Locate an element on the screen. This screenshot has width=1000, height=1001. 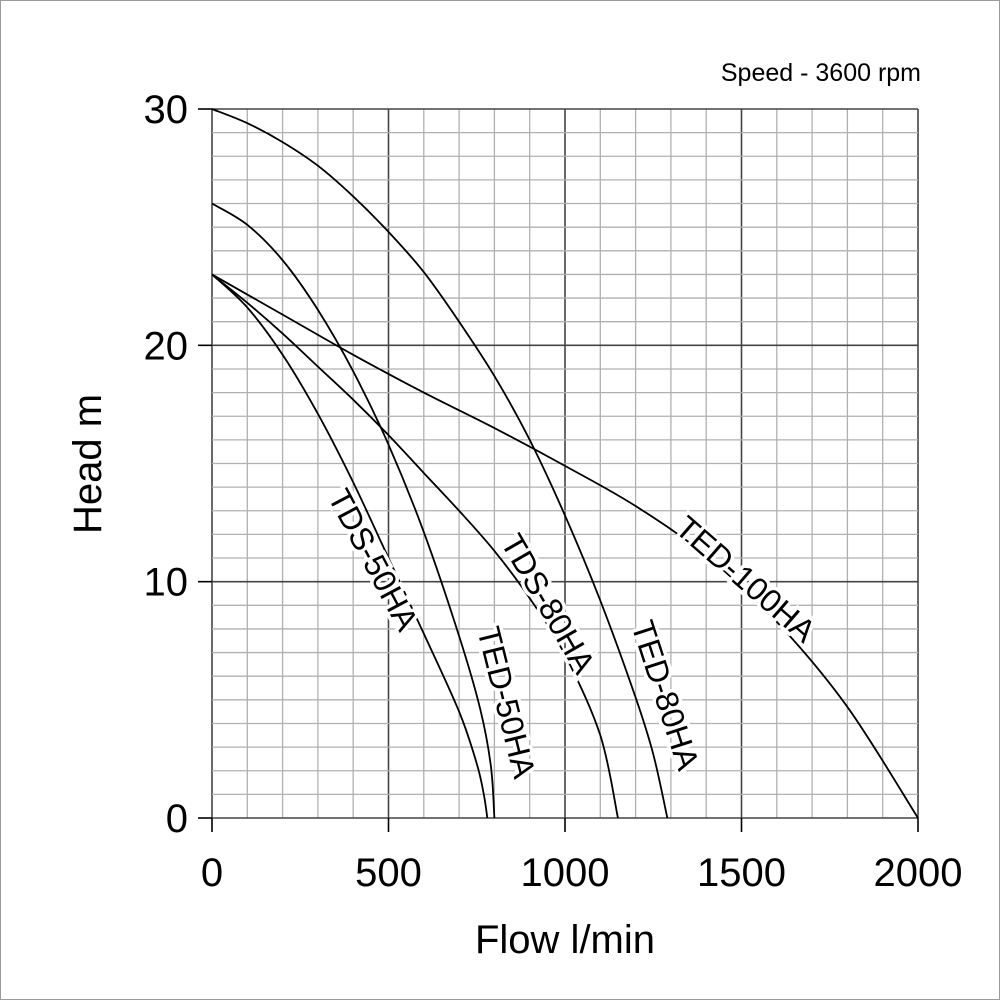
y-axis-label: Head m is located at coordinates (88, 464).